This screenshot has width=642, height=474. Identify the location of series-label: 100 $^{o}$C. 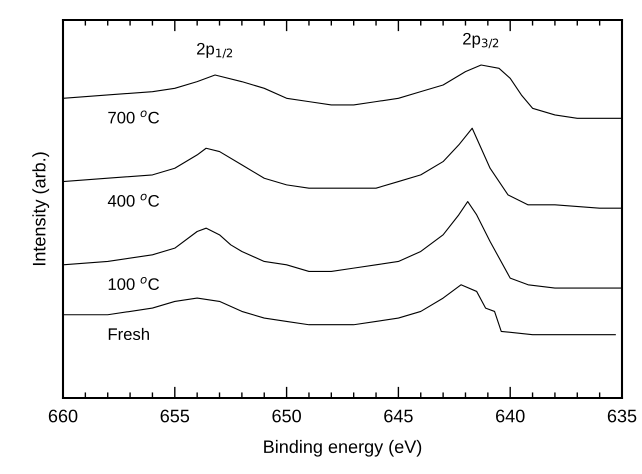
(134, 283).